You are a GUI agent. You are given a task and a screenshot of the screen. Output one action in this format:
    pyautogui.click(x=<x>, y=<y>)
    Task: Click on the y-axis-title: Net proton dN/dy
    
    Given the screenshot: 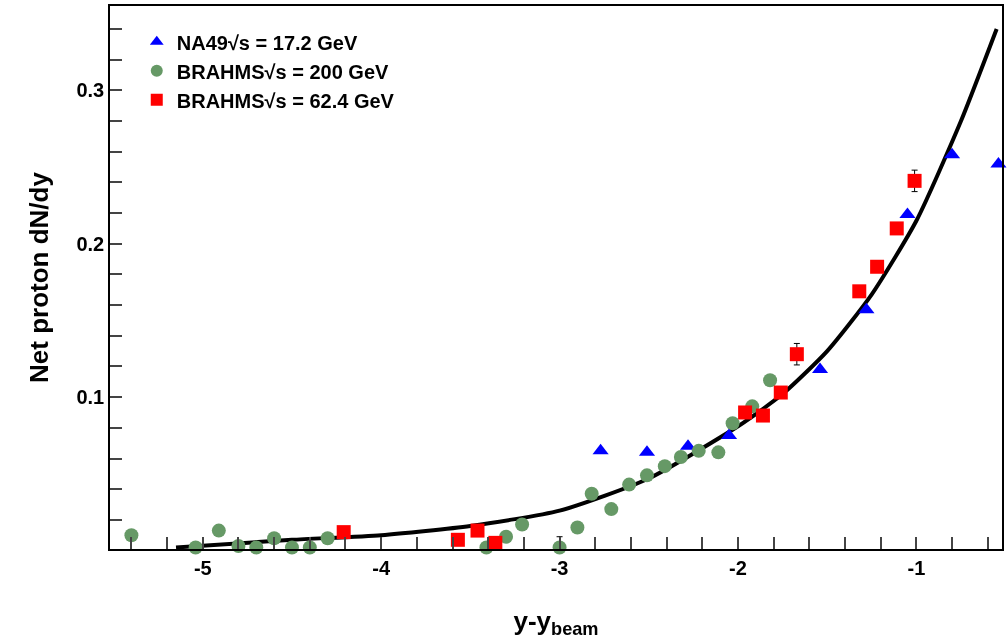 What is the action you would take?
    pyautogui.click(x=38, y=277)
    